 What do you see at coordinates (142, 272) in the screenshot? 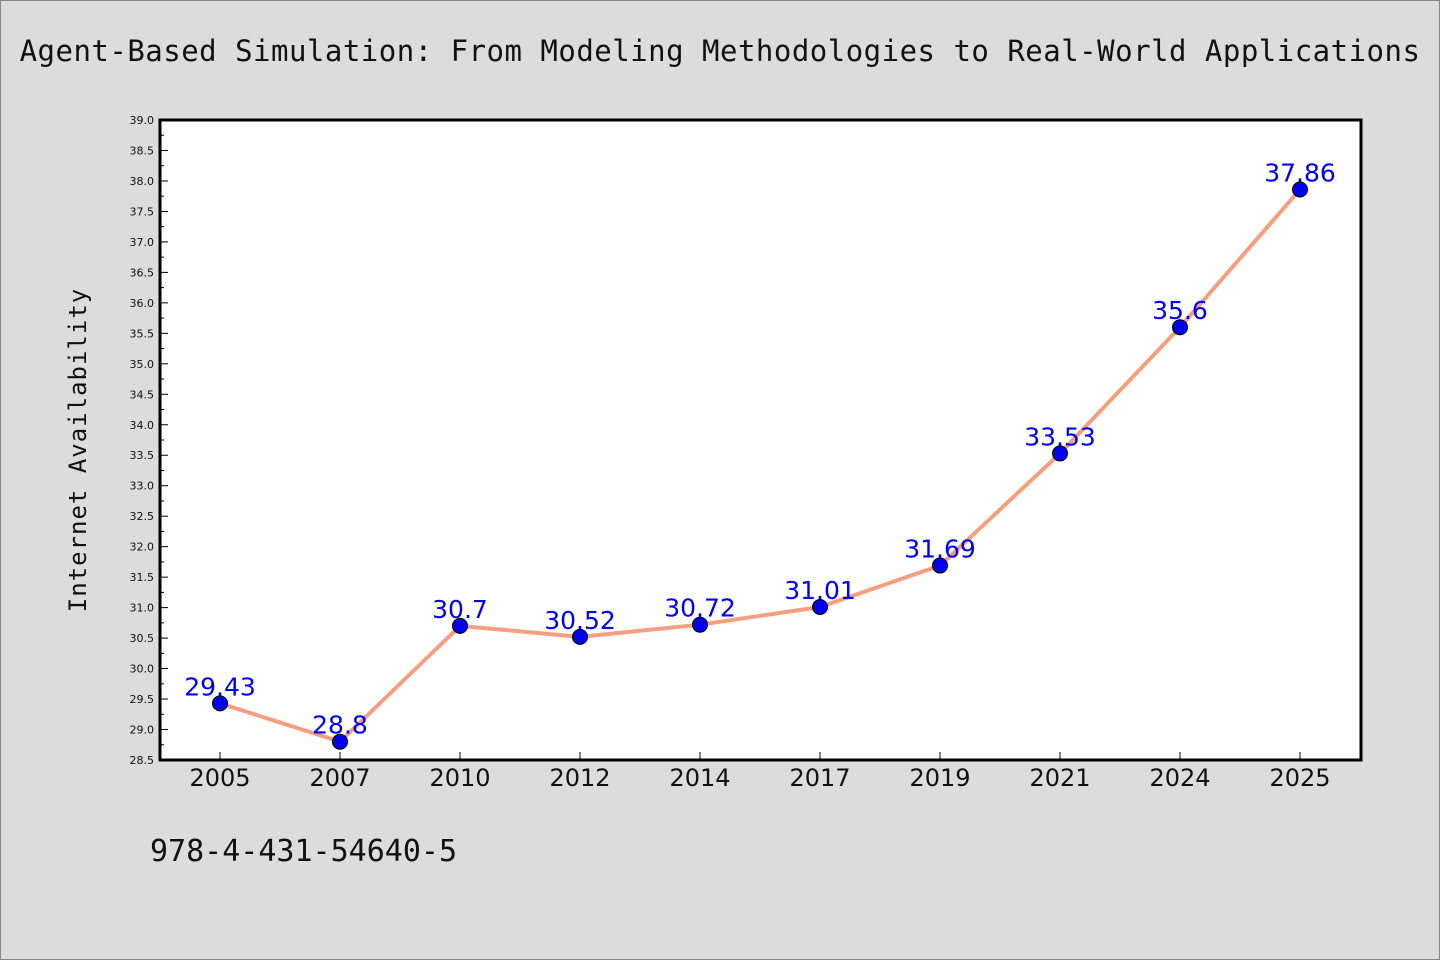
I see `y-tick-label: 36.5` at bounding box center [142, 272].